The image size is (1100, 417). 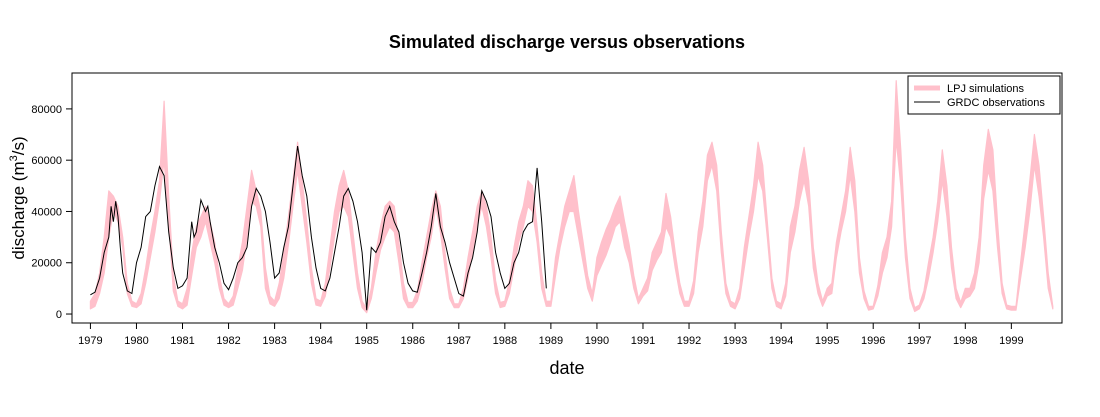 I want to click on y-tick-label: 80000, so click(x=46, y=110).